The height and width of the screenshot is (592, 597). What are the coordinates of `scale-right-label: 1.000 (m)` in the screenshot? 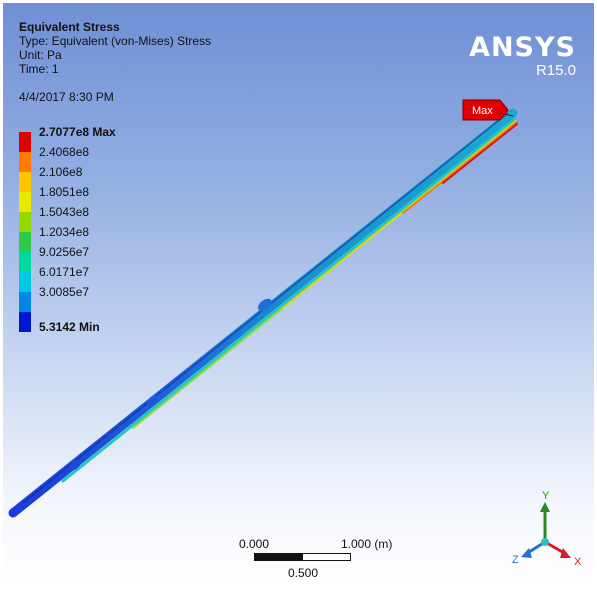 It's located at (367, 544).